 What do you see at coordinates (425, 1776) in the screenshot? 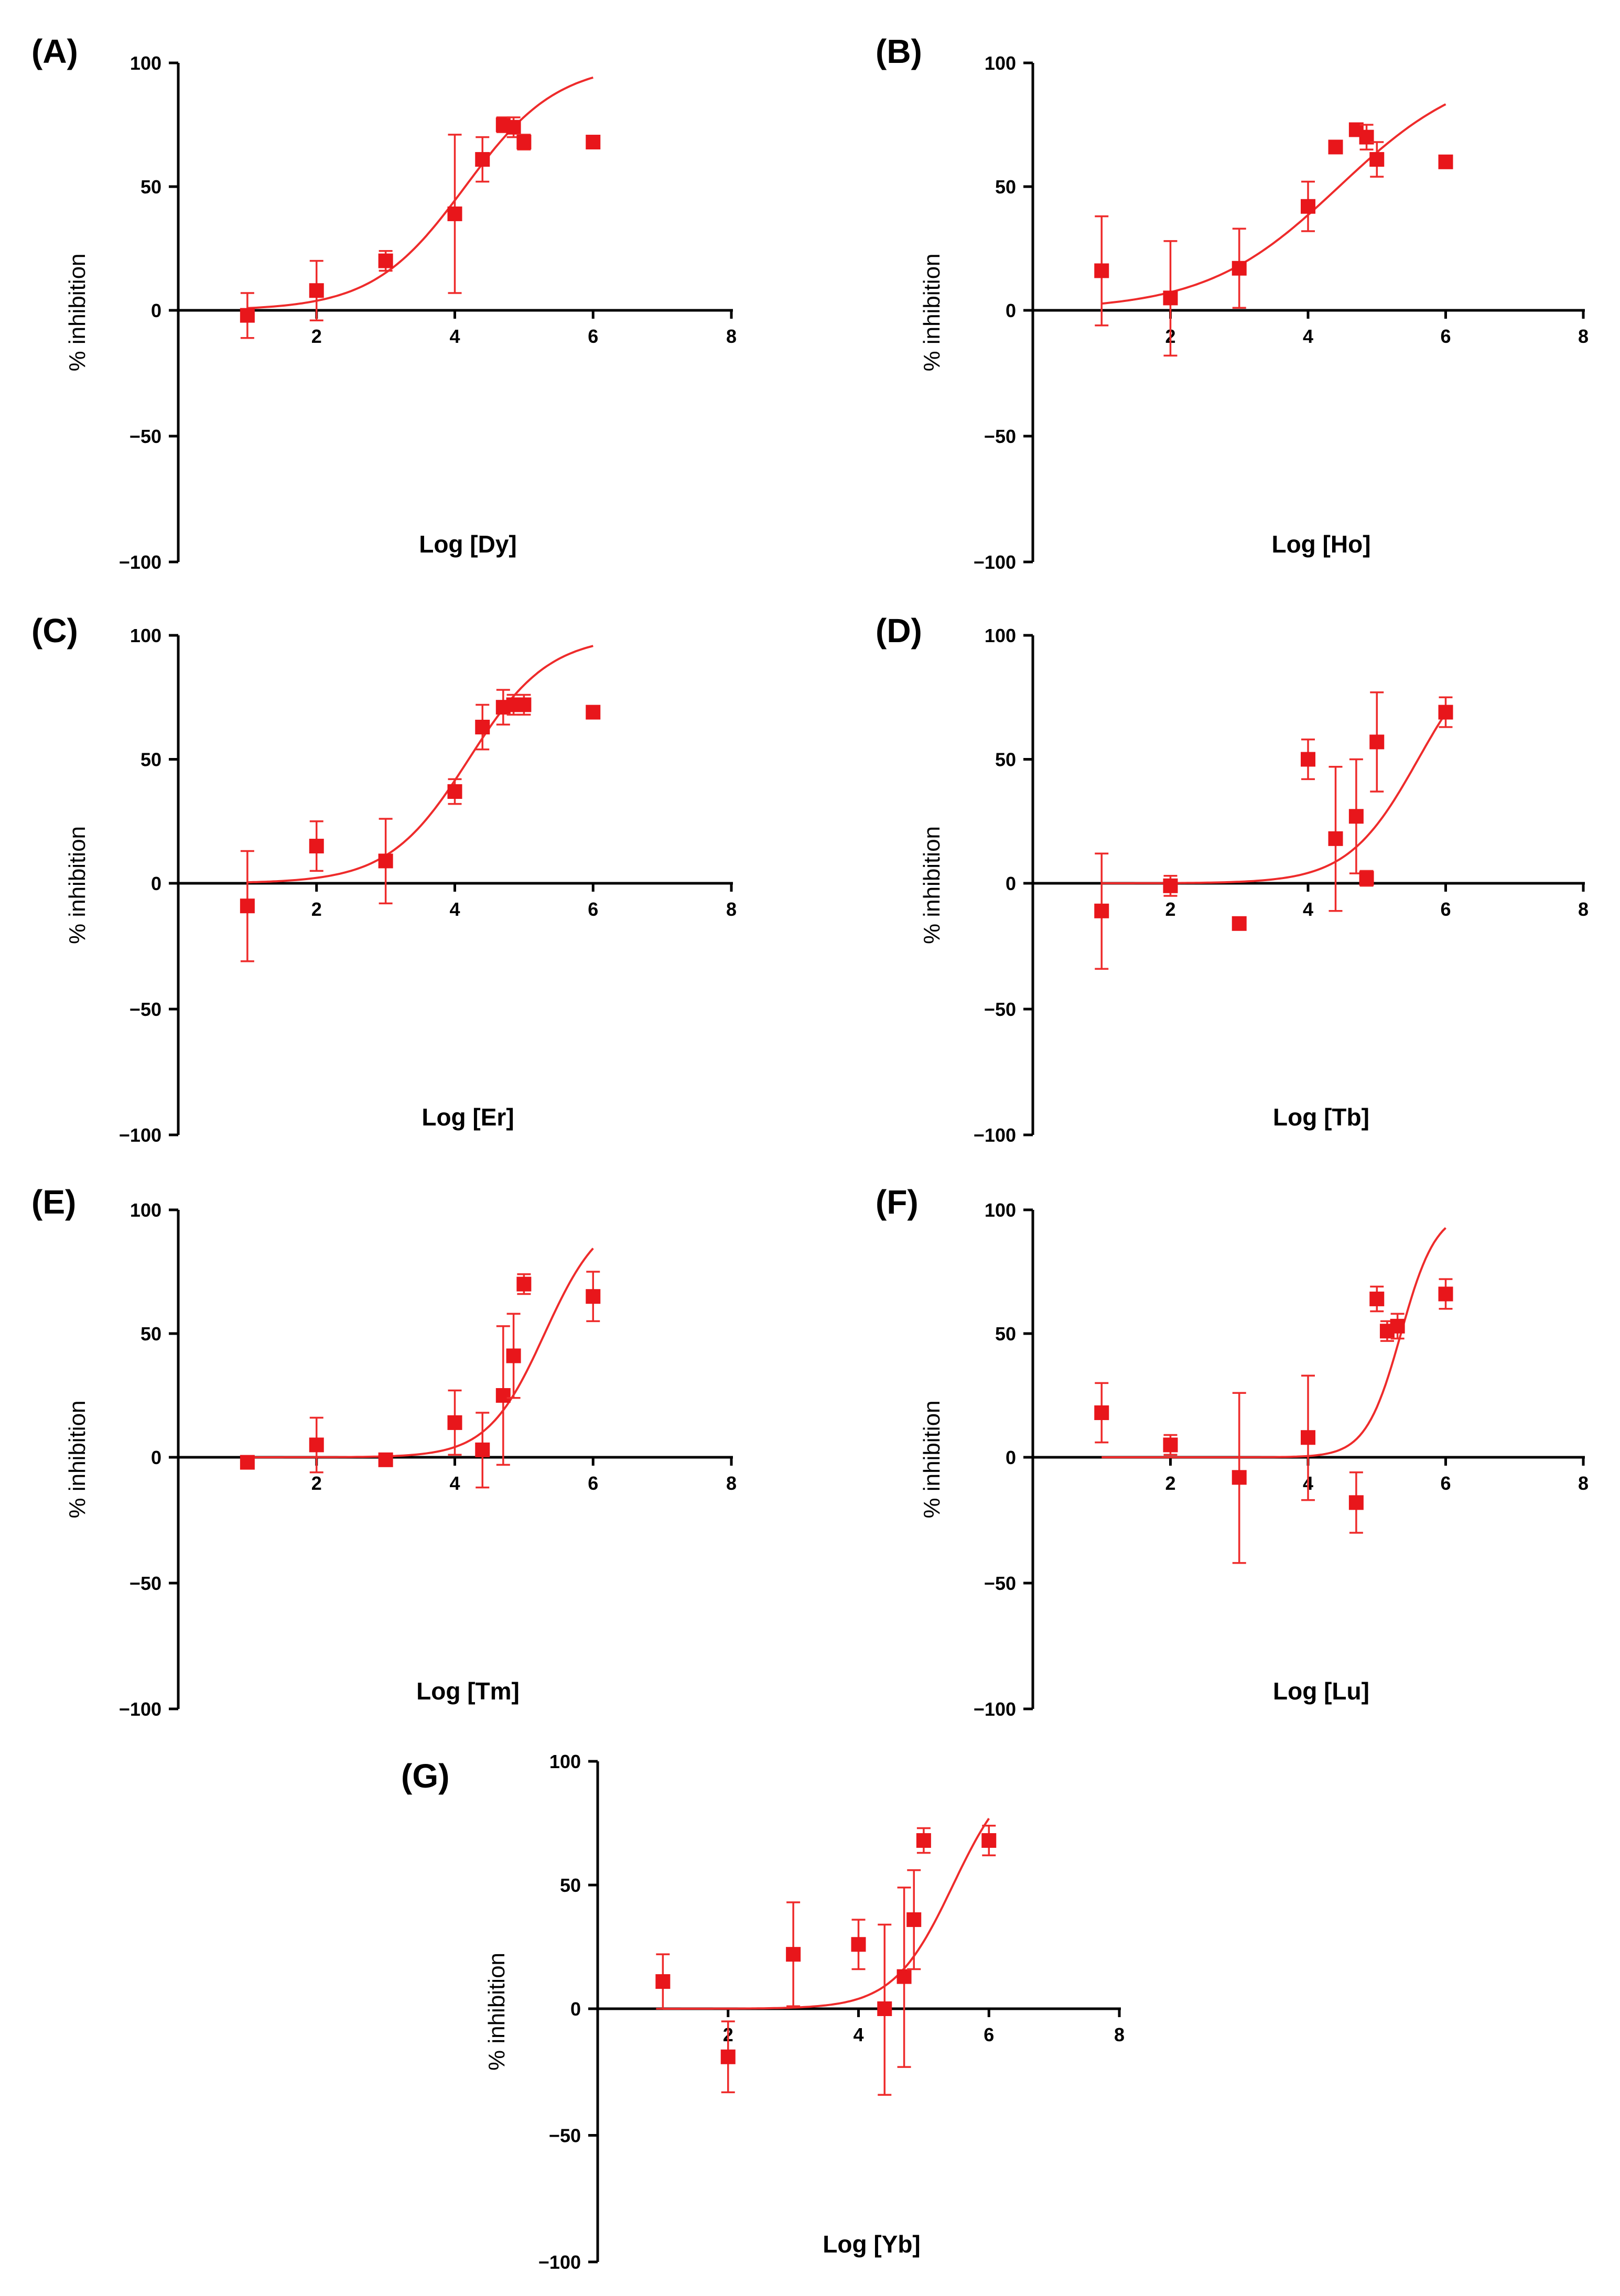
I see `panel-label: (G)` at bounding box center [425, 1776].